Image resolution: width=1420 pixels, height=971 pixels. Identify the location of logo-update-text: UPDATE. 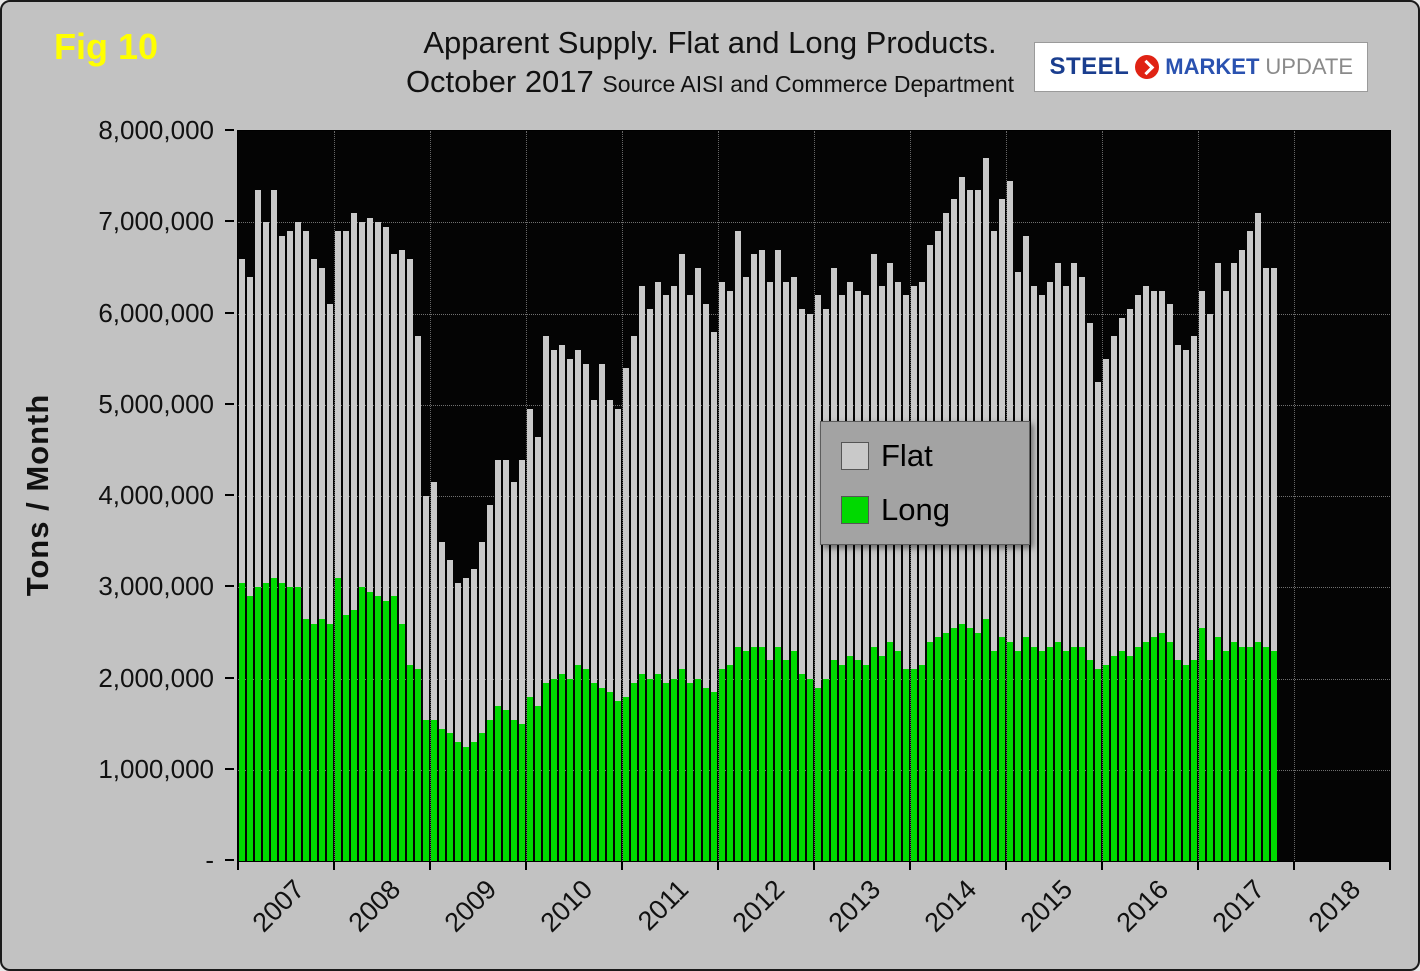
(1309, 66).